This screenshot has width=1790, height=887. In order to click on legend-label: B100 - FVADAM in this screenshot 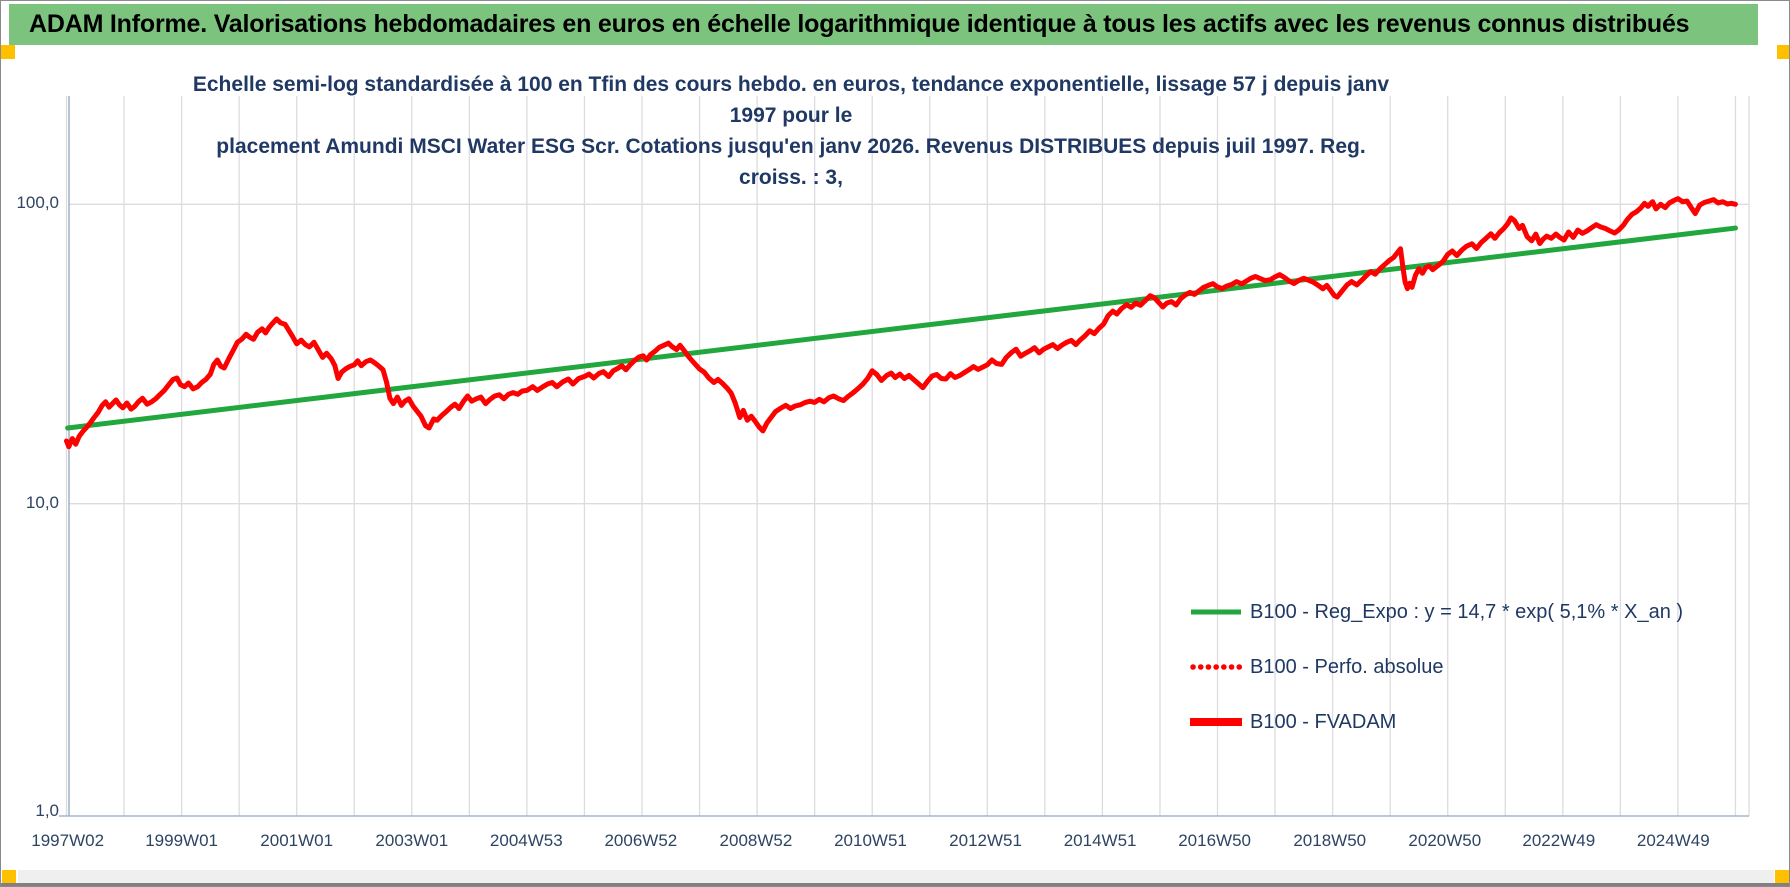, I will do `click(1323, 721)`.